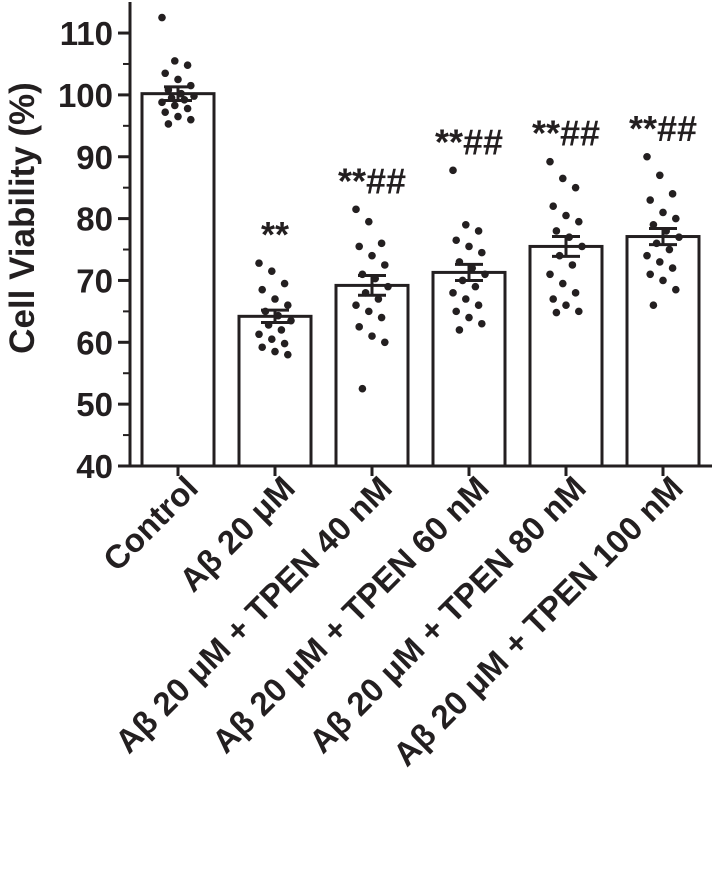 This screenshot has height=876, width=712. I want to click on y-tick-label: 60, so click(94, 342).